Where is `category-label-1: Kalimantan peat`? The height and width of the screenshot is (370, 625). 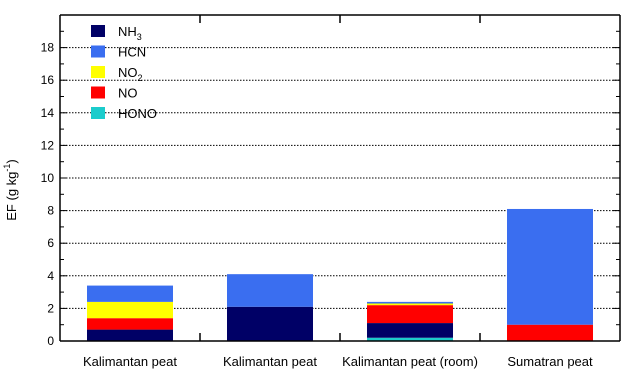
category-label-1: Kalimantan peat is located at coordinates (270, 361).